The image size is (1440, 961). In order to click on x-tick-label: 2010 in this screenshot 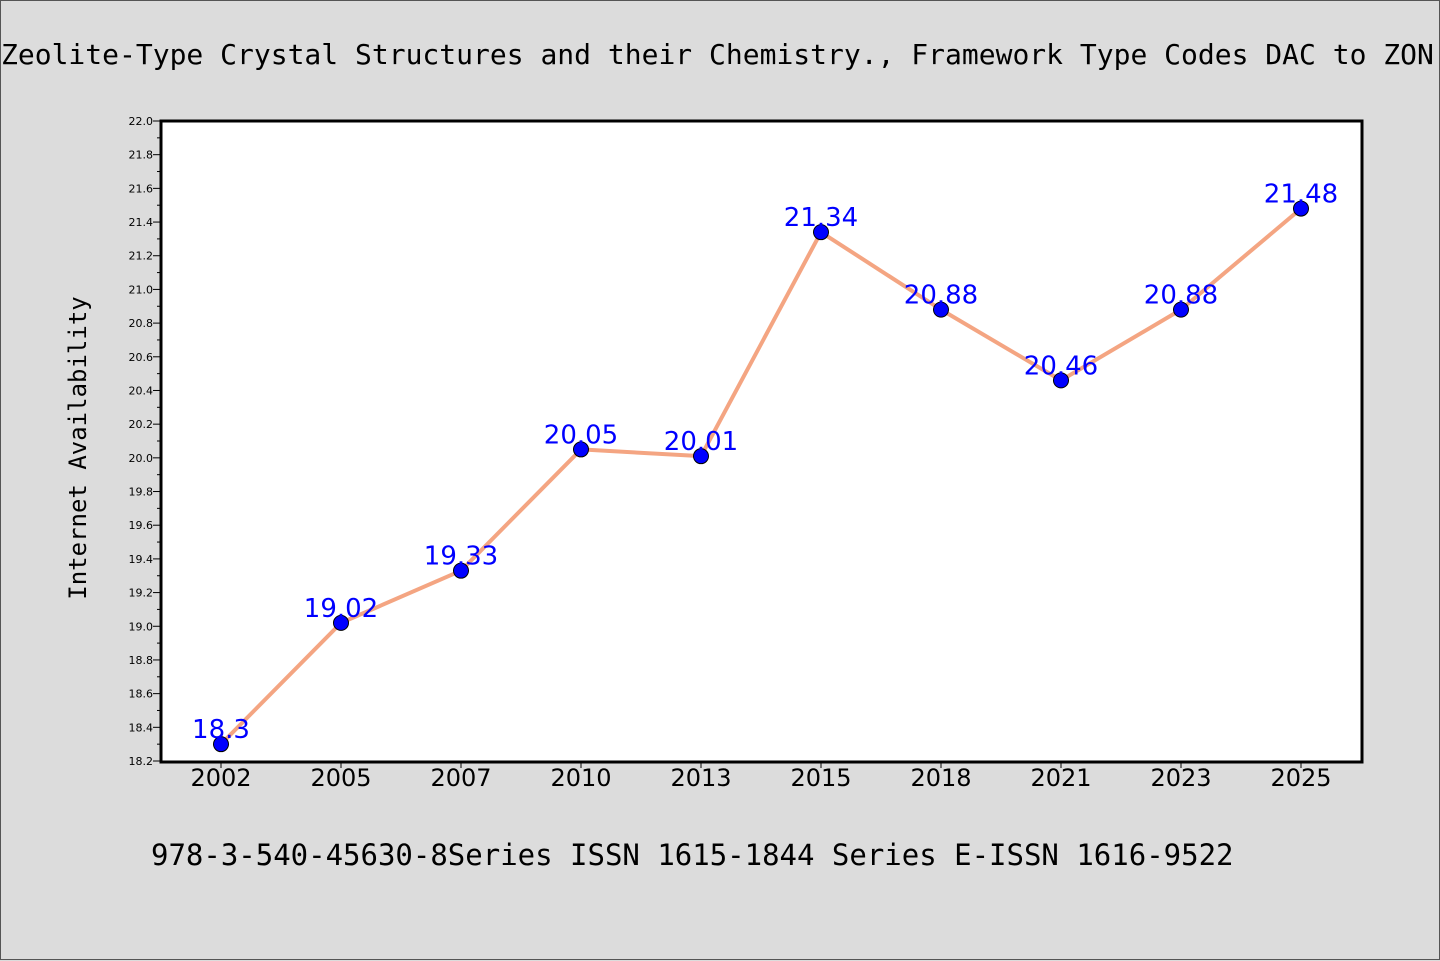, I will do `click(580, 778)`.